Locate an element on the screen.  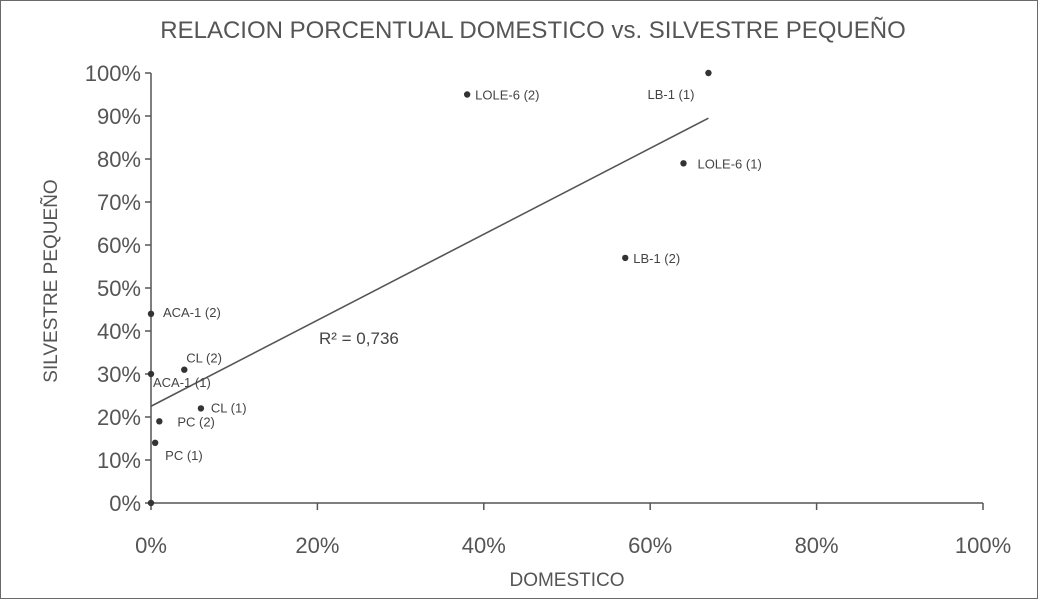
x-tick-label: 0% is located at coordinates (151, 545).